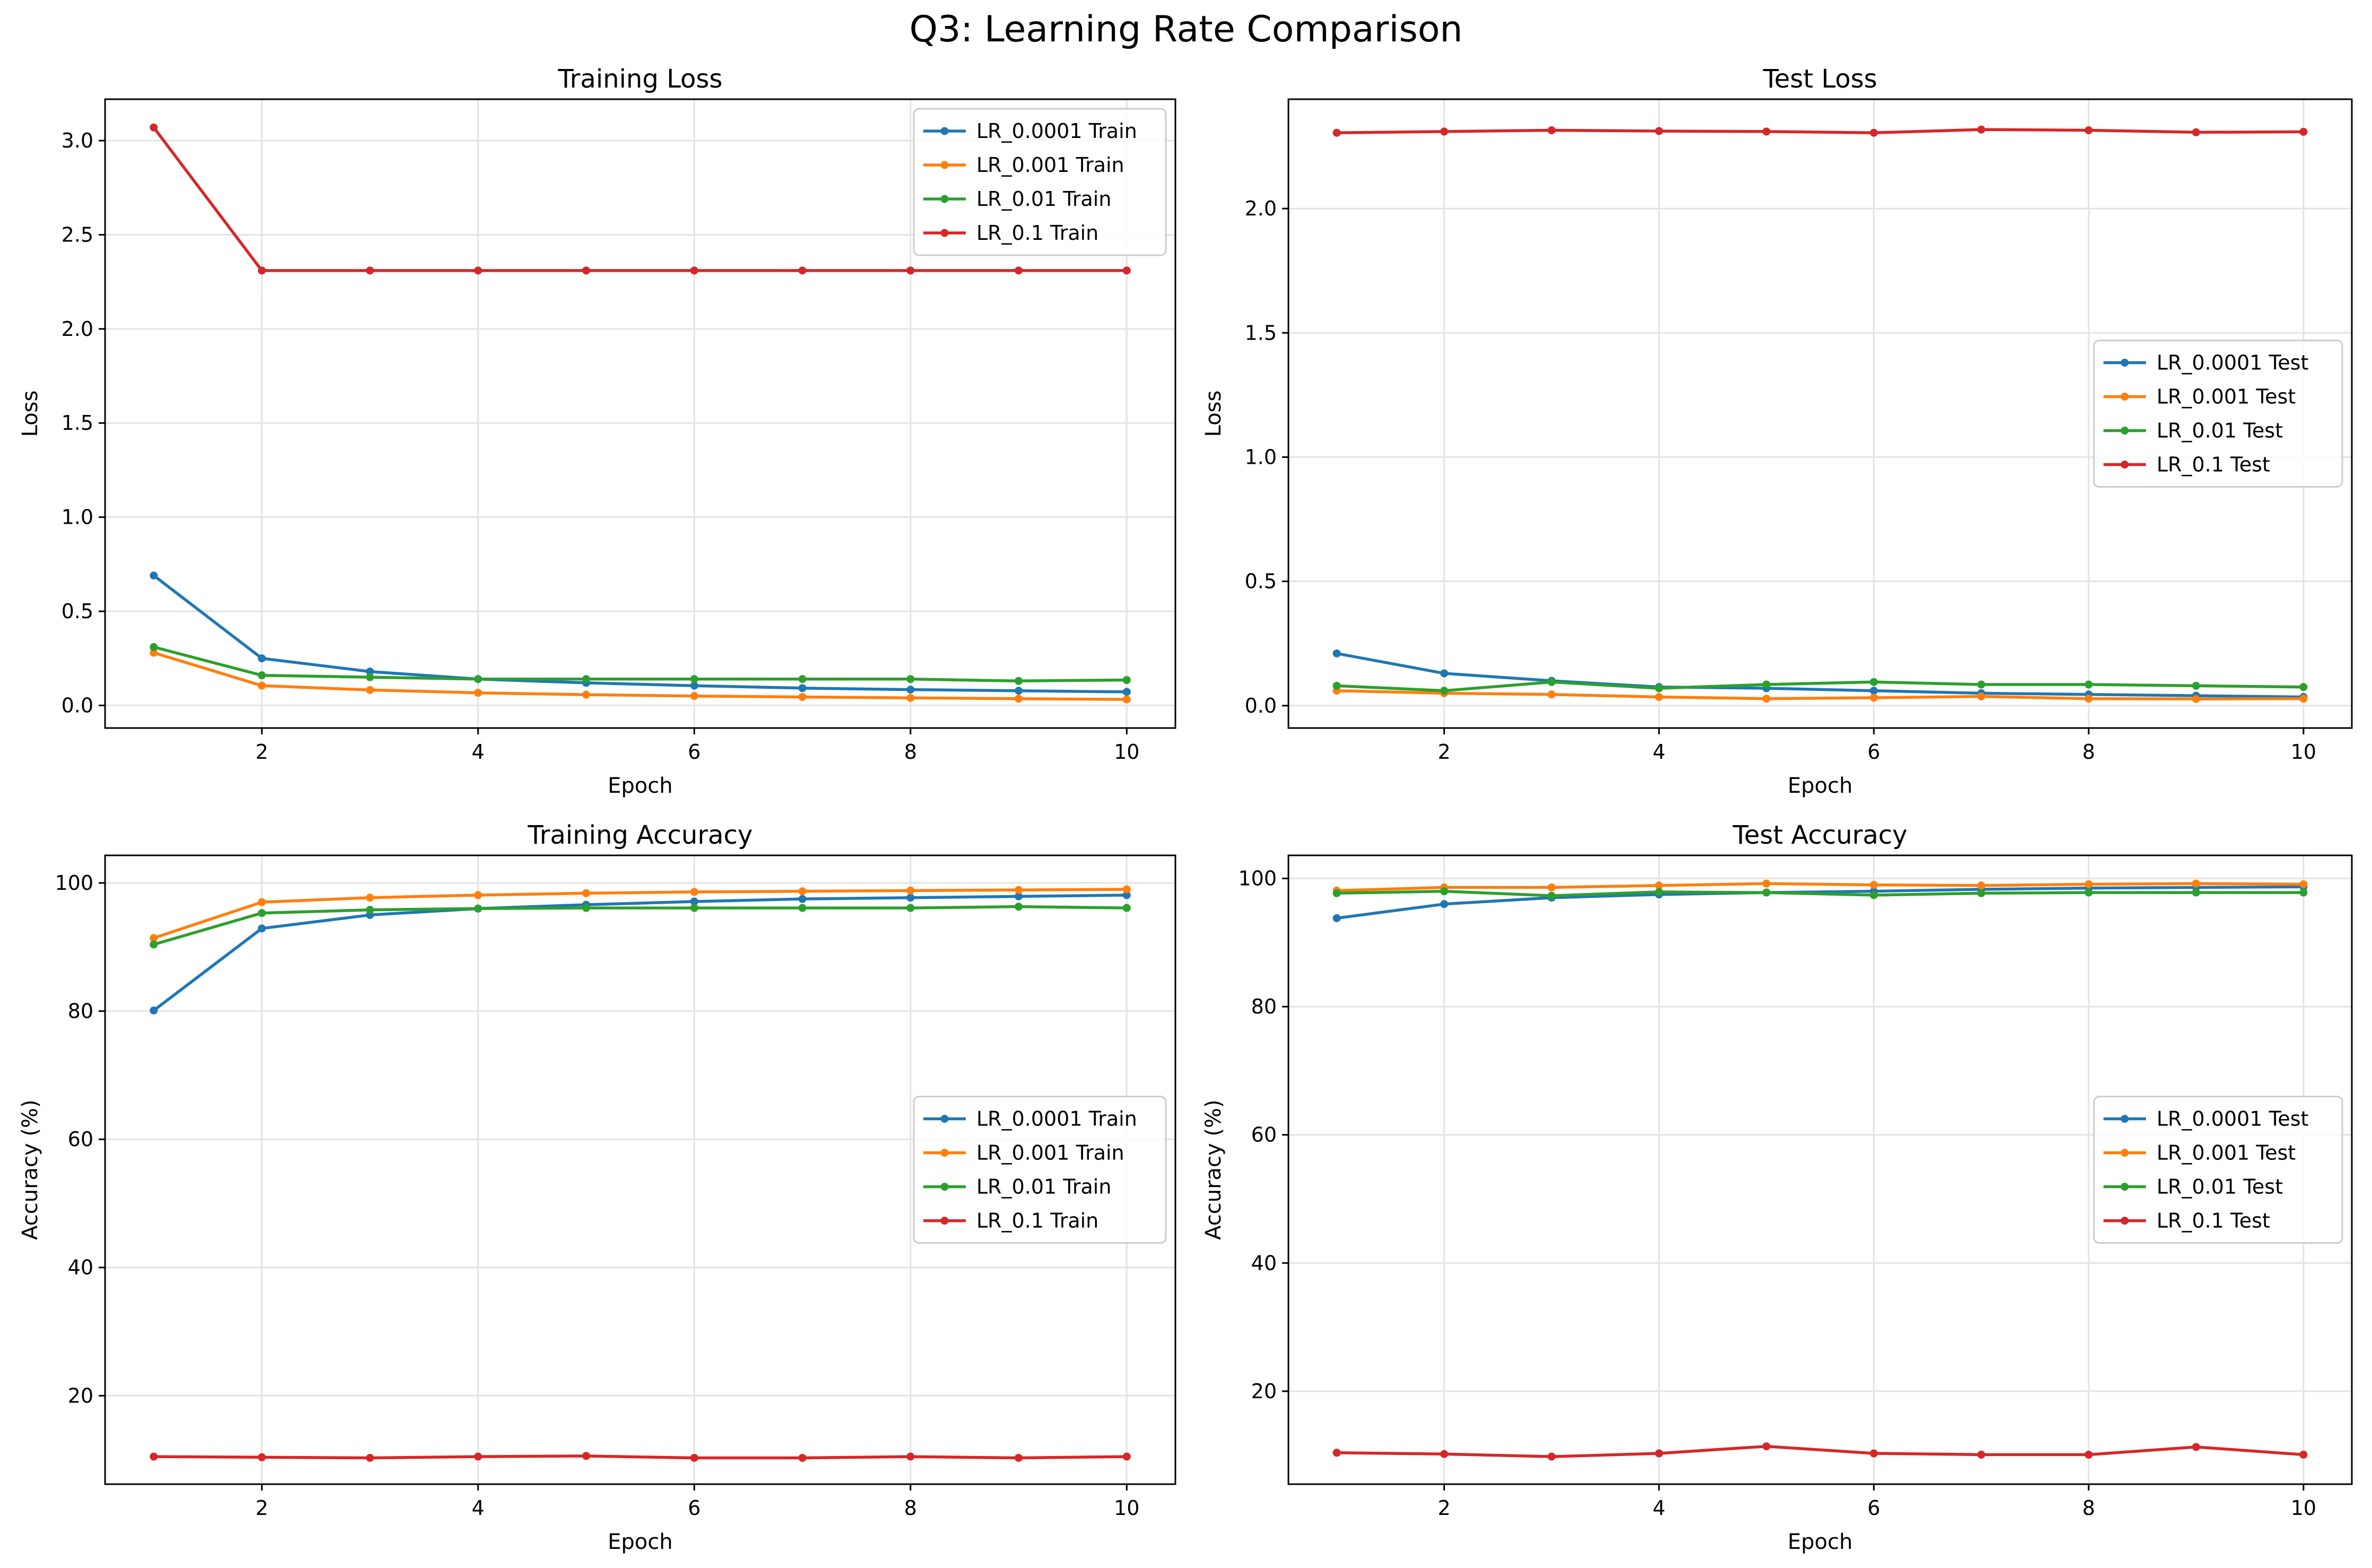  I want to click on legend-box, so click(2218, 414).